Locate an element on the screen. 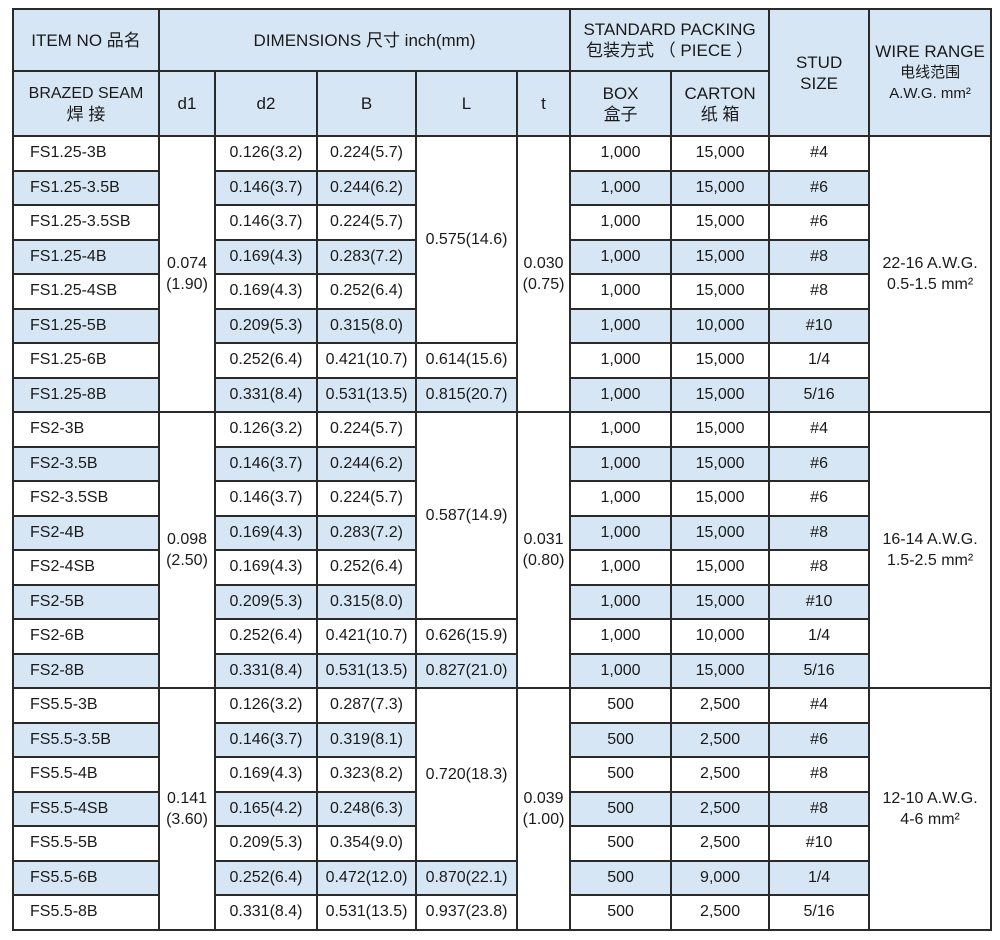 The height and width of the screenshot is (940, 1000). table-row: FS5.5-4SB 0.165(4.2) 0.248(6.3) 500 2,500 #8 is located at coordinates (501, 808).